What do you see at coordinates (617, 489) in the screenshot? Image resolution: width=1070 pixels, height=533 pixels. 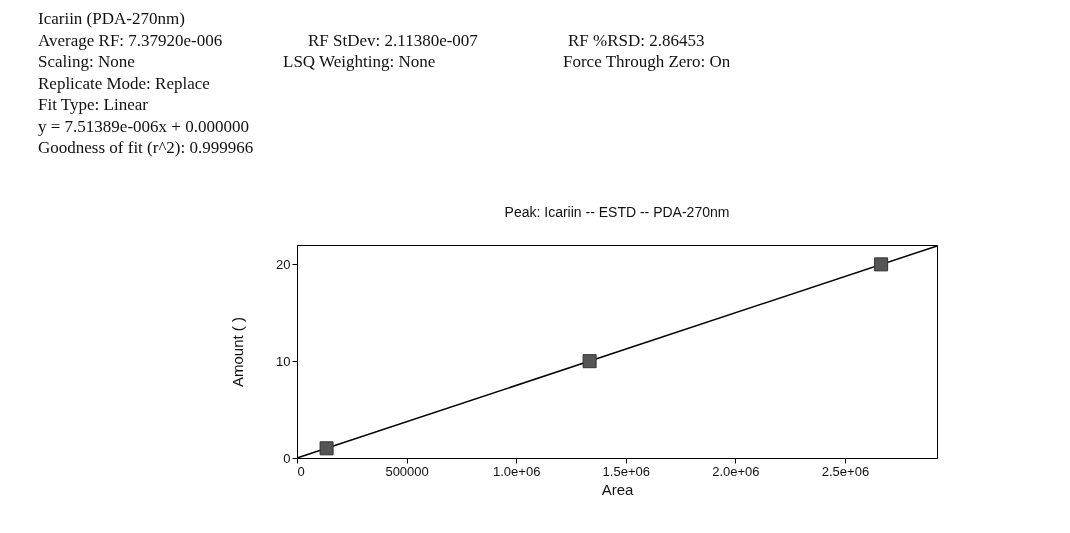 I see `x-axis-title: Area` at bounding box center [617, 489].